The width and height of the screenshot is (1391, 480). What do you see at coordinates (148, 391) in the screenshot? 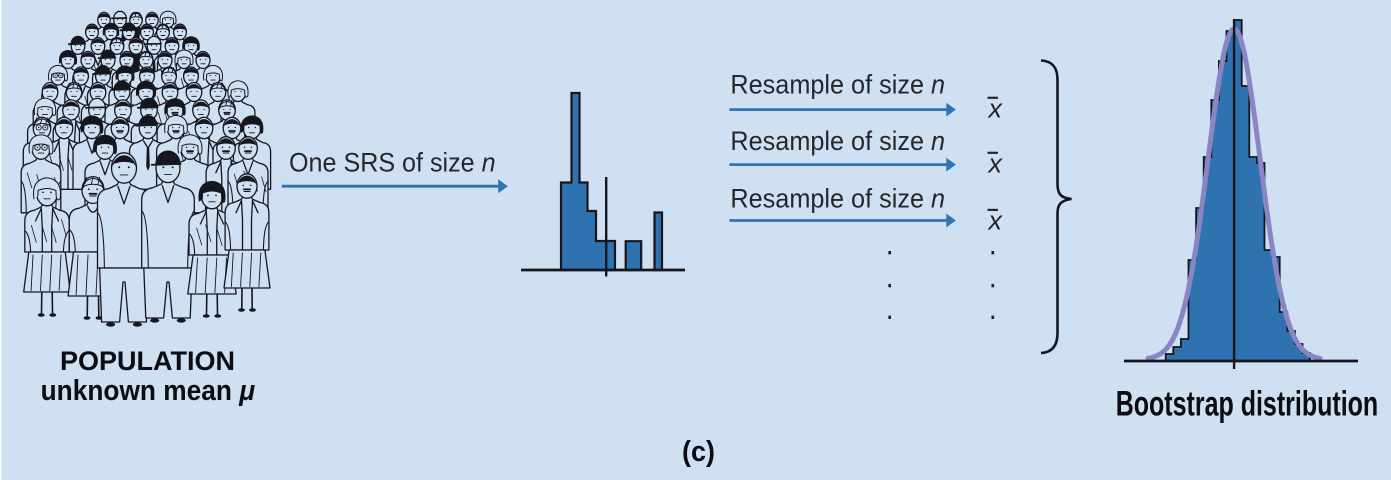
I see `svg-text: unknown mean μ` at bounding box center [148, 391].